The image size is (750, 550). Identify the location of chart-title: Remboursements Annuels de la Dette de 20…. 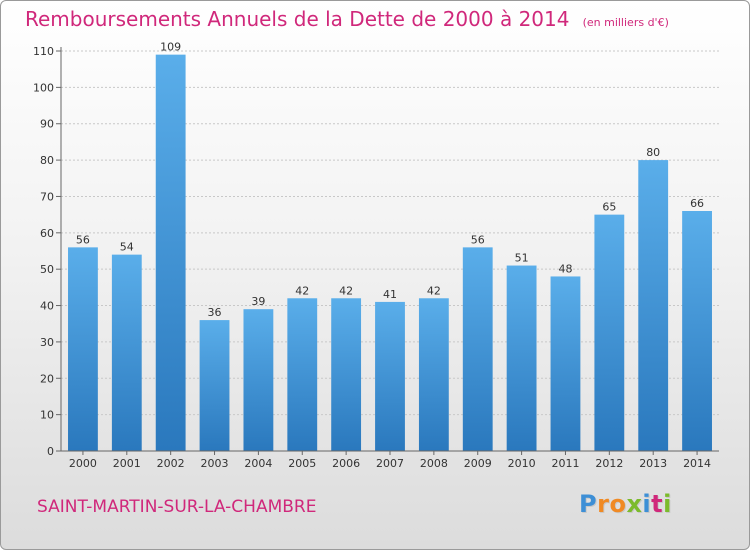
(297, 19).